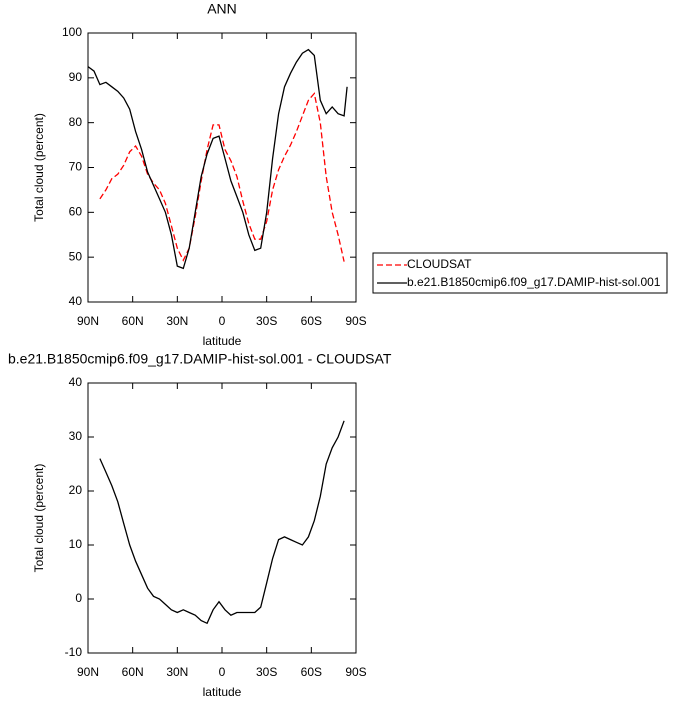  What do you see at coordinates (76, 212) in the screenshot?
I see `y-tick-label: 60` at bounding box center [76, 212].